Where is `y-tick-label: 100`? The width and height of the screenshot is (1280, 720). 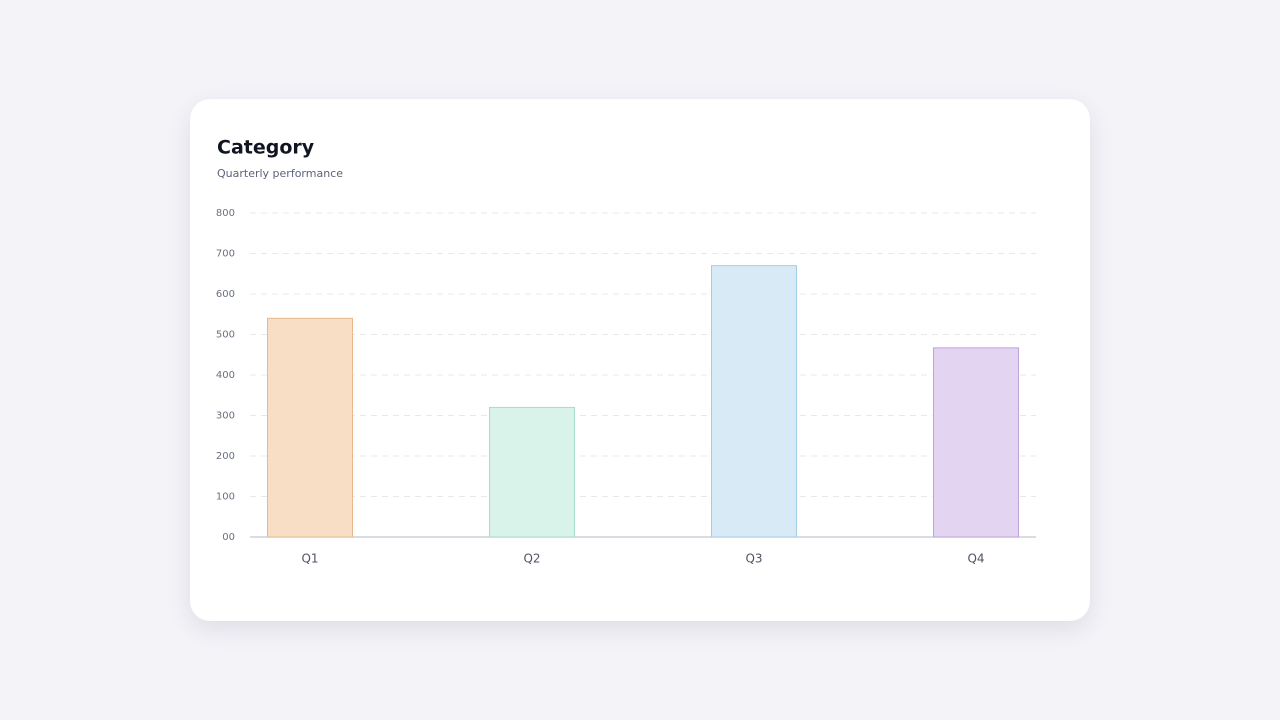
y-tick-label: 100 is located at coordinates (225, 497).